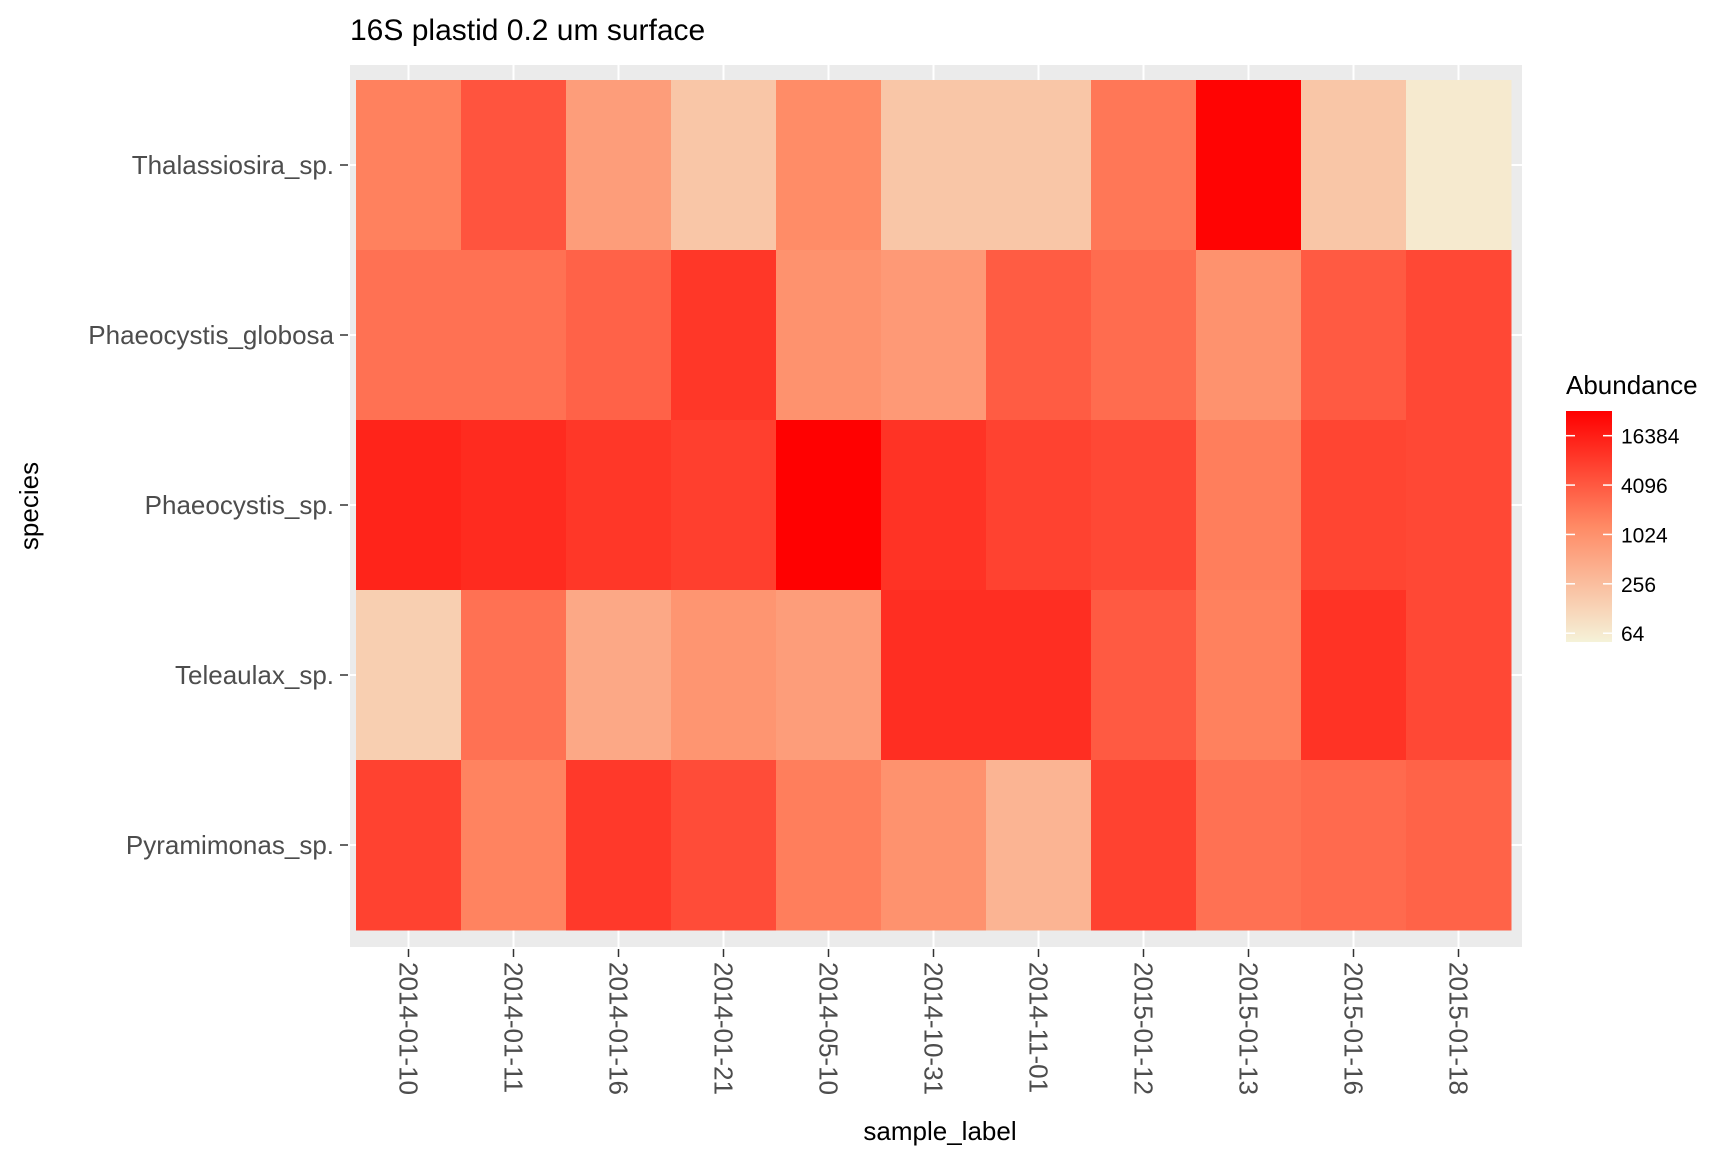  I want to click on legend-title: Abundance, so click(1632, 385).